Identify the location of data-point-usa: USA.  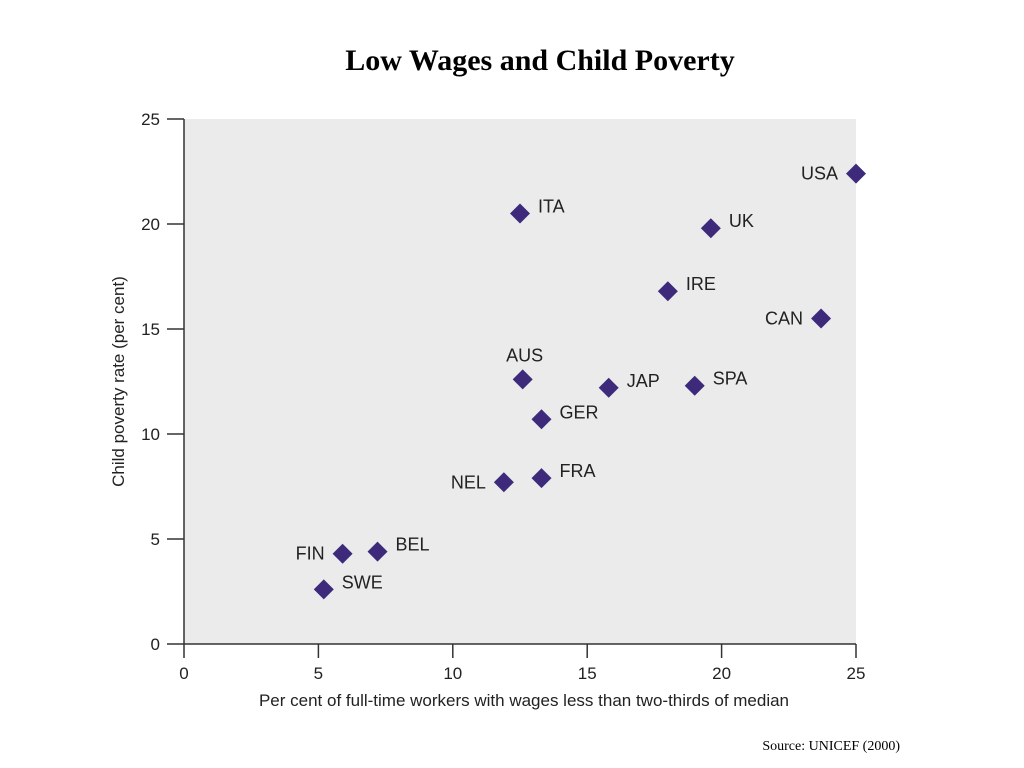
(833, 173).